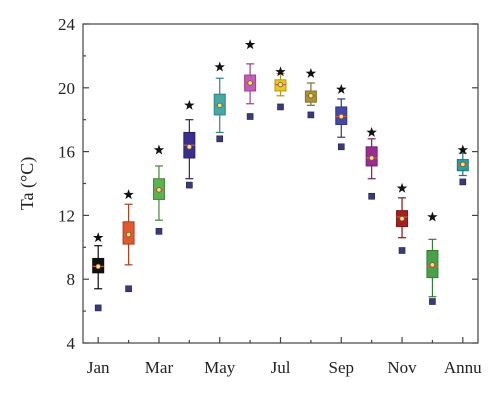 The image size is (500, 400). Describe the element at coordinates (98, 367) in the screenshot. I see `x-tick-label: Jan` at that location.